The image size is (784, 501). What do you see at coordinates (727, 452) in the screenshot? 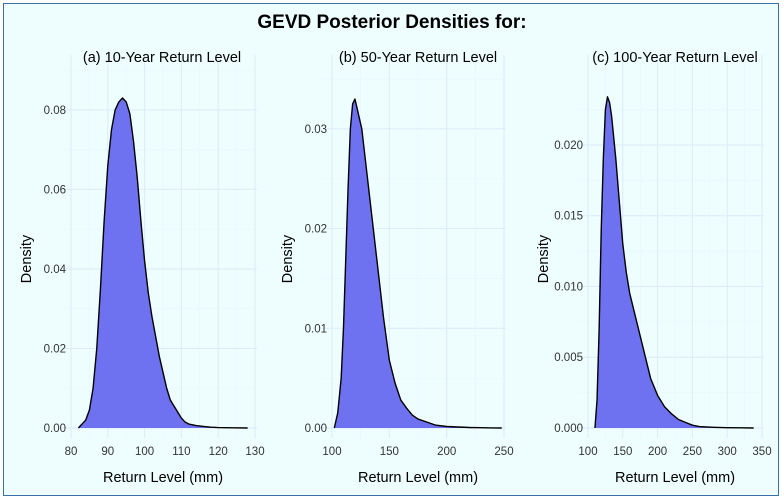
I see `x-tick-label: 300` at bounding box center [727, 452].